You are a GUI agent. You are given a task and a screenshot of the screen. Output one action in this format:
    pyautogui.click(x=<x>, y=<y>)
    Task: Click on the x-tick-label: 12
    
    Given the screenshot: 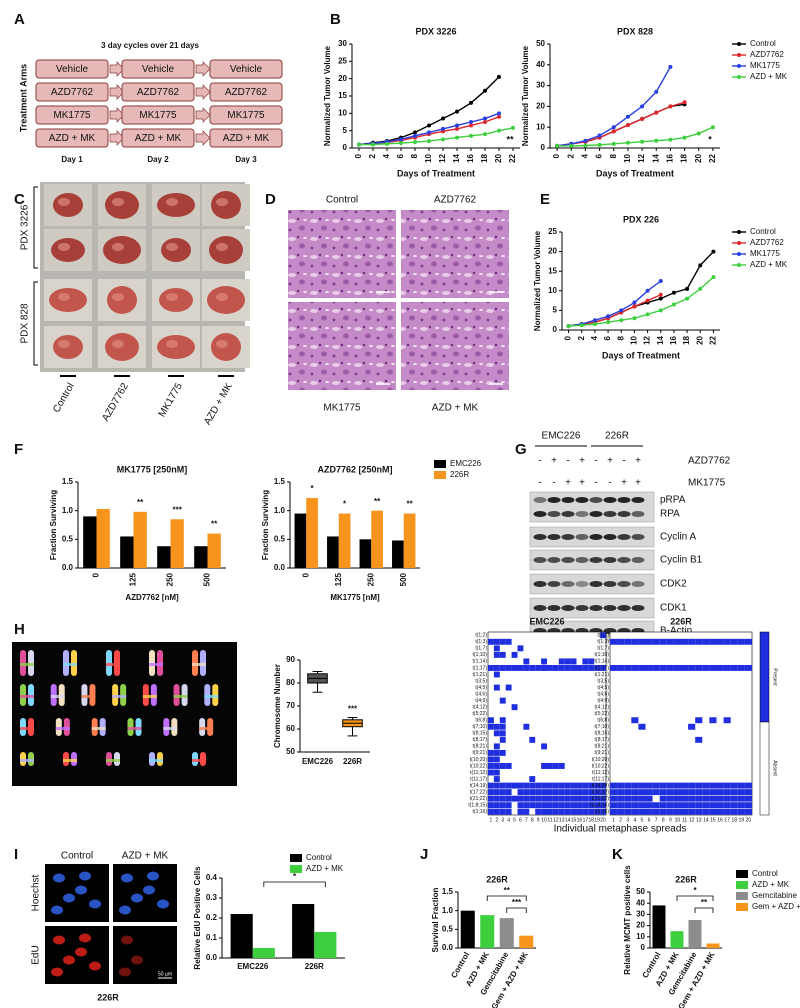 What is the action you would take?
    pyautogui.click(x=641, y=157)
    